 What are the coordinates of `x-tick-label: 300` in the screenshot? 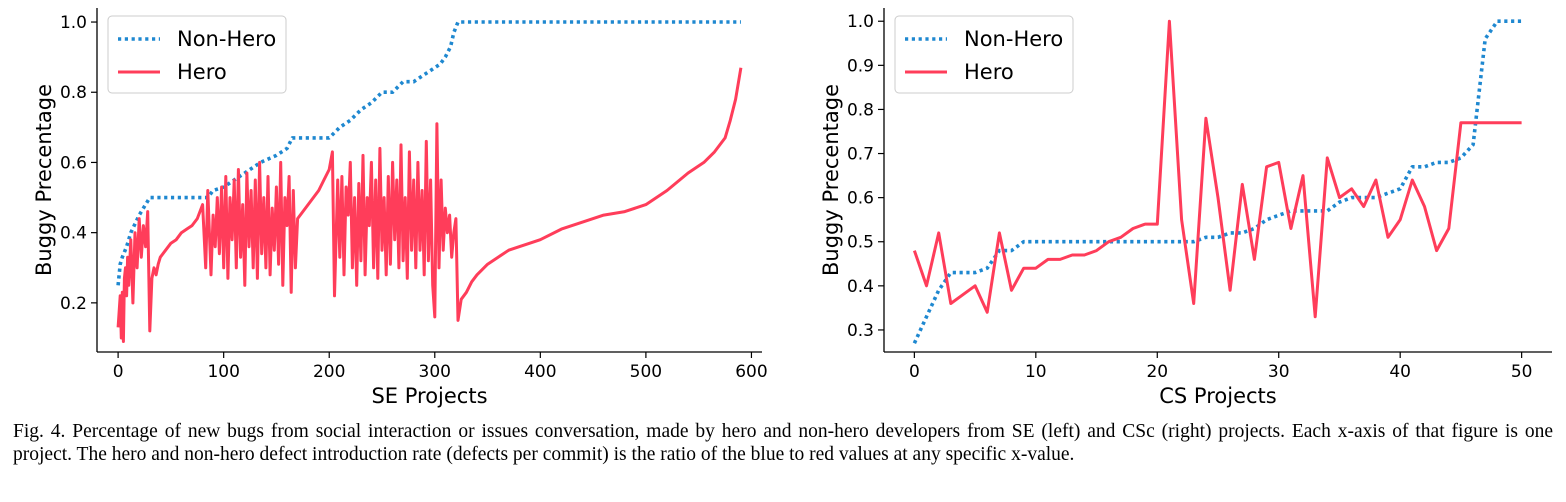 It's located at (435, 372).